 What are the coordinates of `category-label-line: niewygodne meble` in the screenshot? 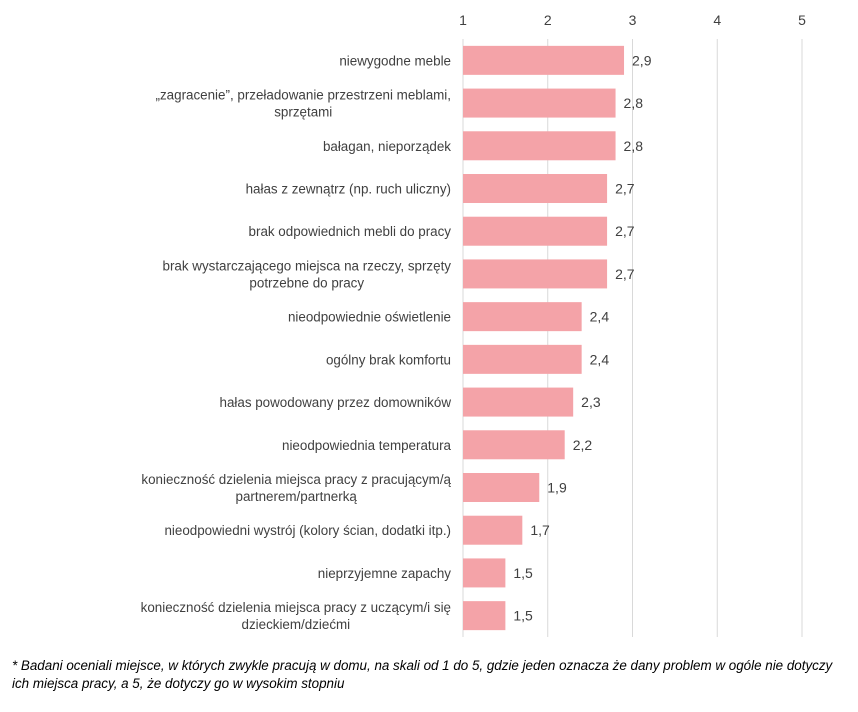 It's located at (395, 60).